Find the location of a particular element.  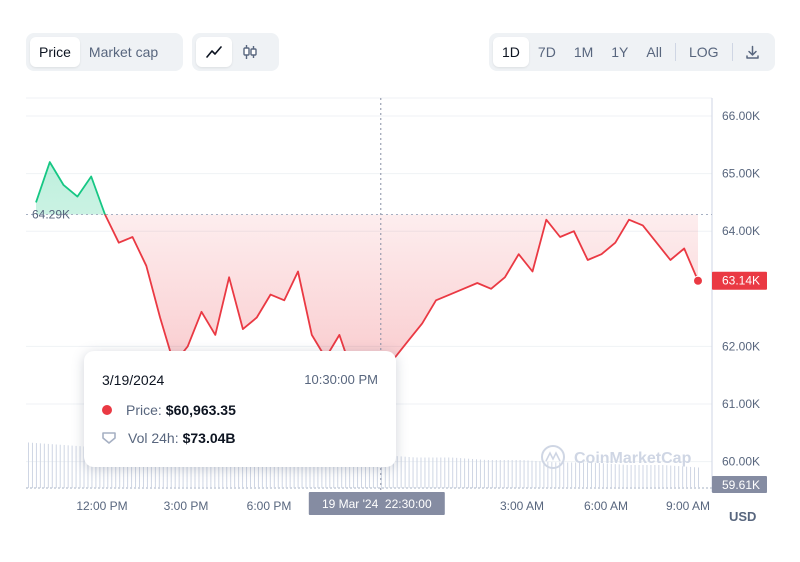

range-1y-button: 1Y is located at coordinates (620, 52).